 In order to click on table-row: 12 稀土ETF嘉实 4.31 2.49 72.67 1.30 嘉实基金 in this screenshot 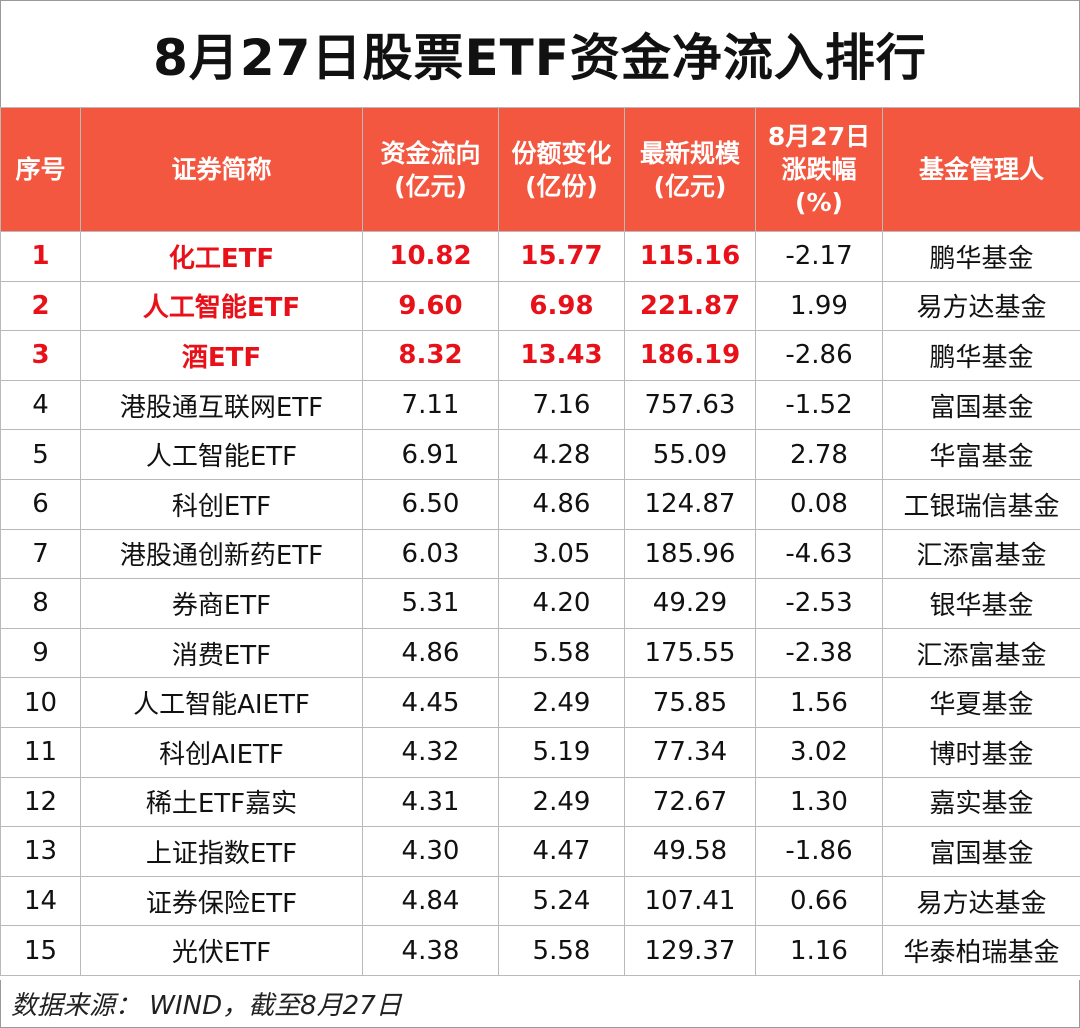, I will do `click(540, 802)`.